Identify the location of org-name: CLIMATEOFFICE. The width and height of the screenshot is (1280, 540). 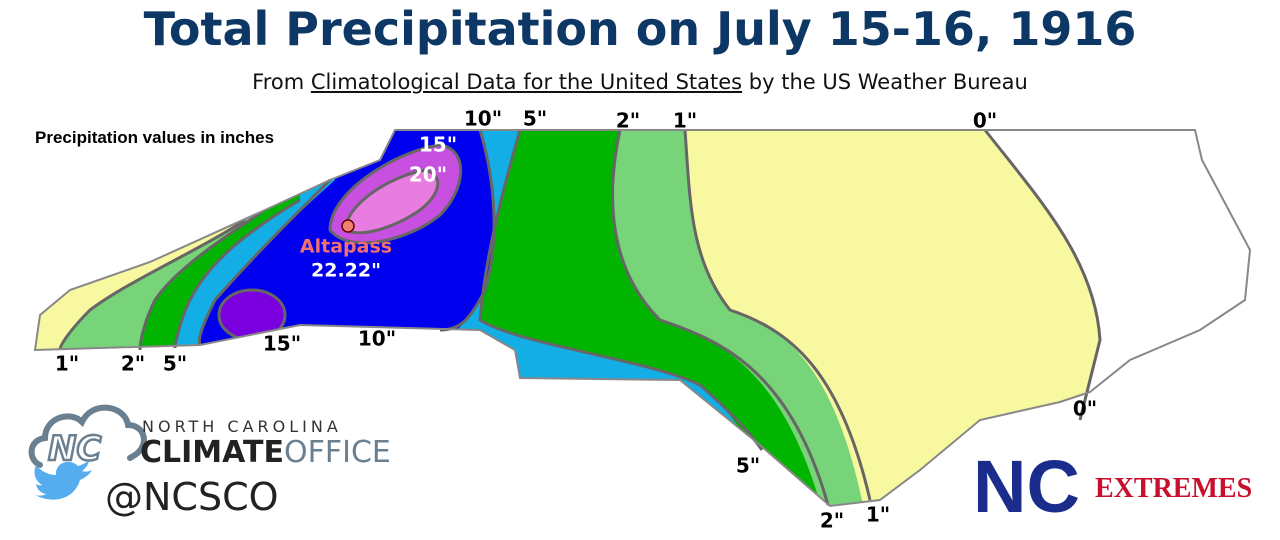
(265, 452).